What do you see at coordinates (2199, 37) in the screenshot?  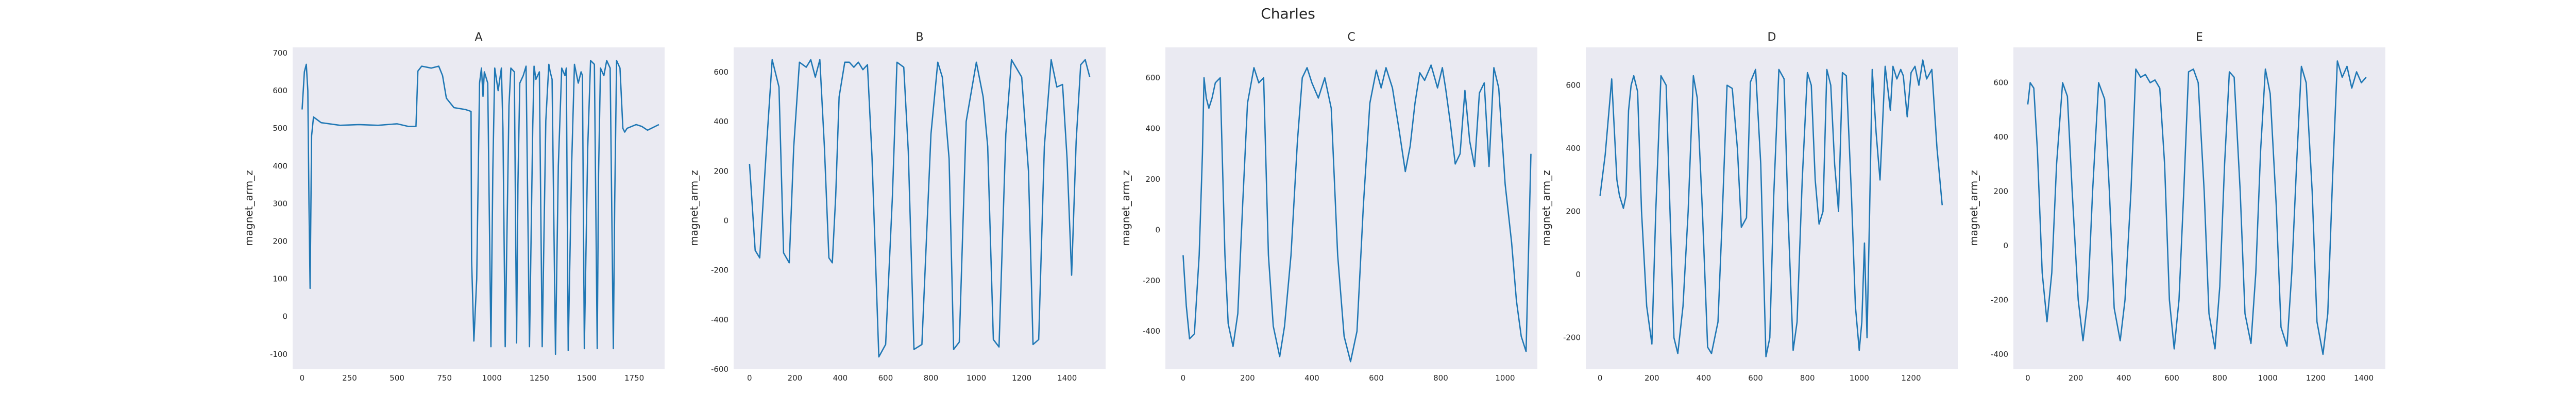 I see `panel-title: E` at bounding box center [2199, 37].